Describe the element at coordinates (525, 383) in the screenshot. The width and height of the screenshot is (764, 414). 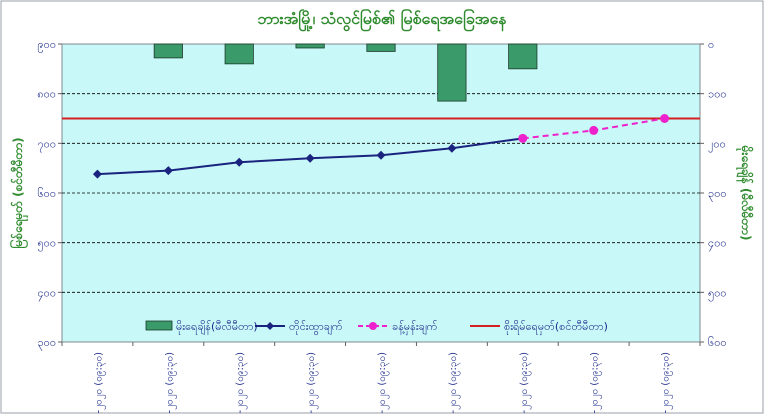
I see `x-tick-label: ၅-၃-၂၀၂၀ (၀၉:၃၀)` at that location.